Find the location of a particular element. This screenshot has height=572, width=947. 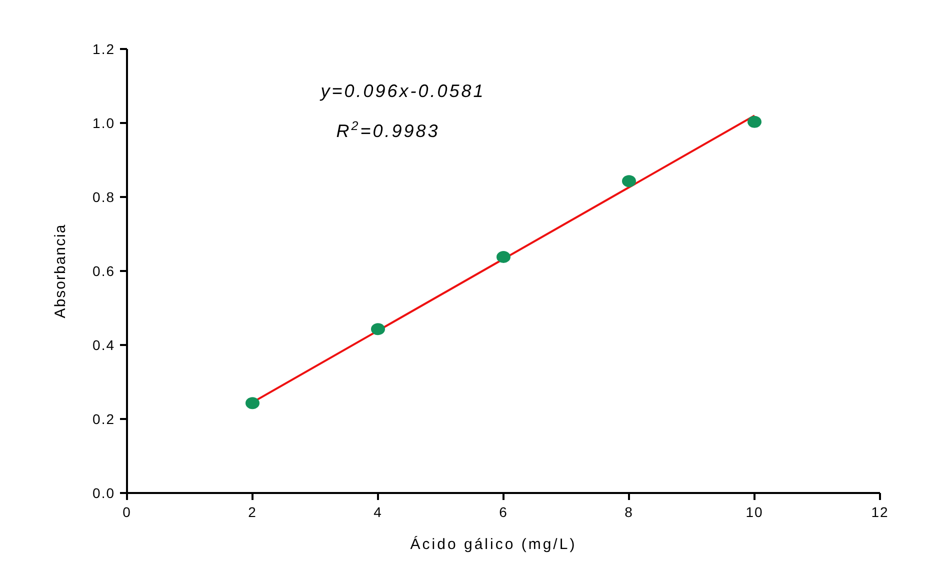

annotation: R$^{2}$=0.9983 is located at coordinates (388, 130).